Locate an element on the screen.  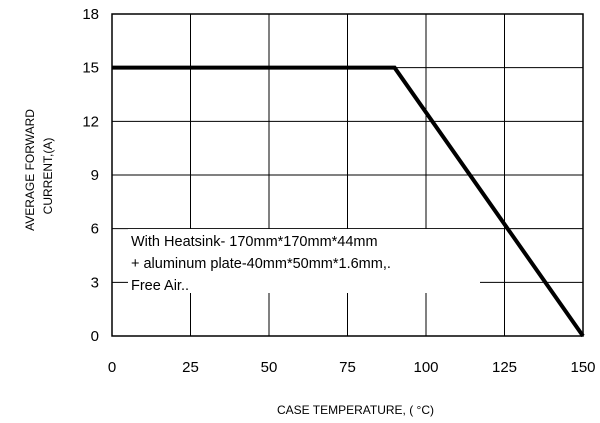
y-tick-label: 18 is located at coordinates (90, 14).